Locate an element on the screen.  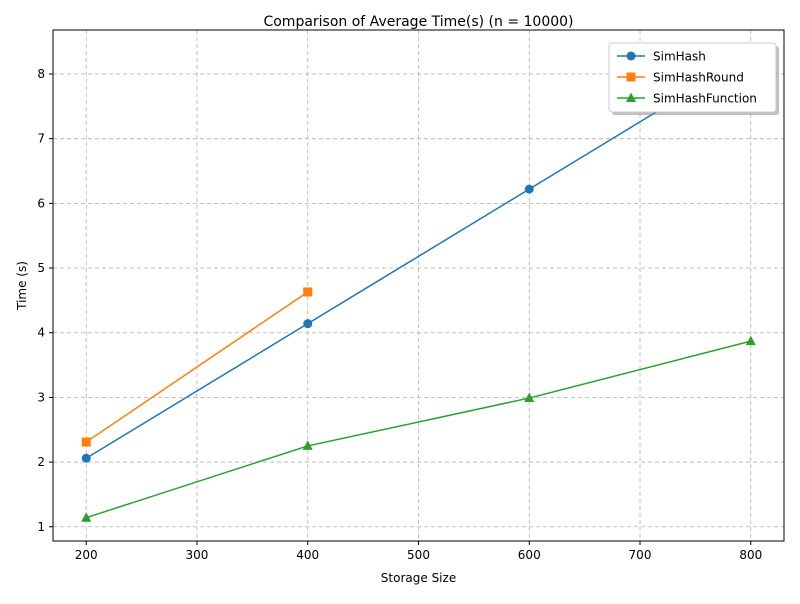
y-tick-label: 3 is located at coordinates (41, 397).